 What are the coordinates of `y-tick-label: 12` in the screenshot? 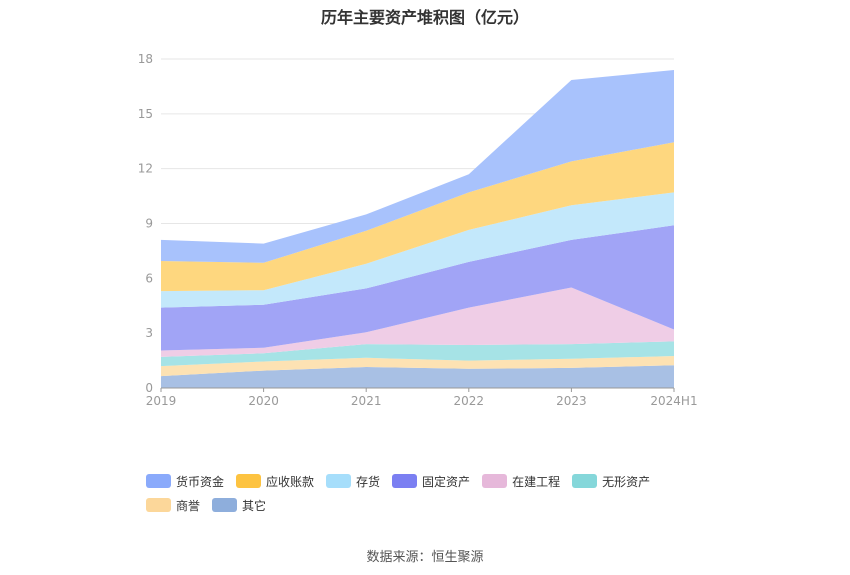 It's located at (145, 169).